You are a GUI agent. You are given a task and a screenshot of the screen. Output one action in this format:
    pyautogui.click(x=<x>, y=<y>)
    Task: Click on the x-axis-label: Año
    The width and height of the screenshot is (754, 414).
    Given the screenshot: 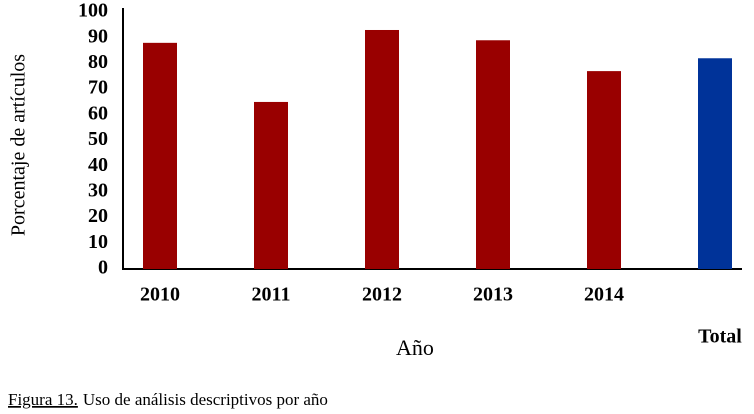 What is the action you would take?
    pyautogui.click(x=415, y=347)
    